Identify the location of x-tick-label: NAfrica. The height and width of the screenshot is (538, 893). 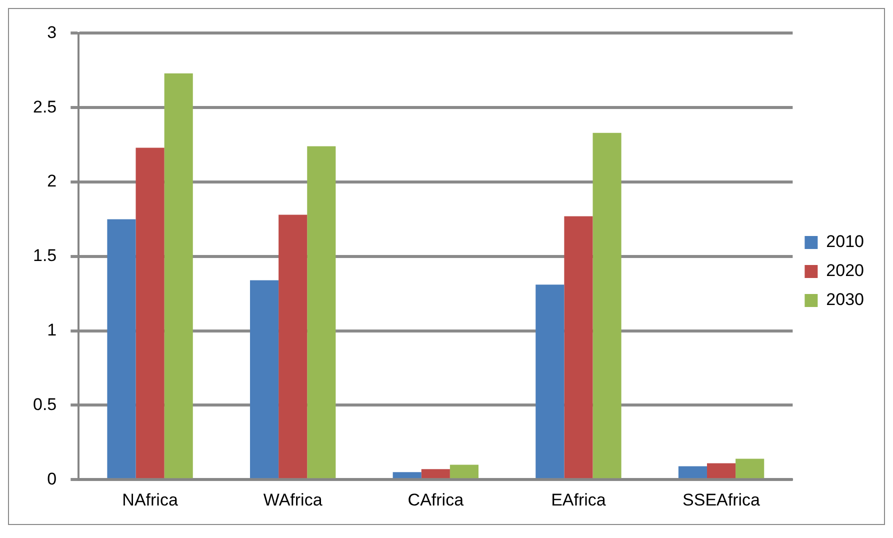
(150, 500).